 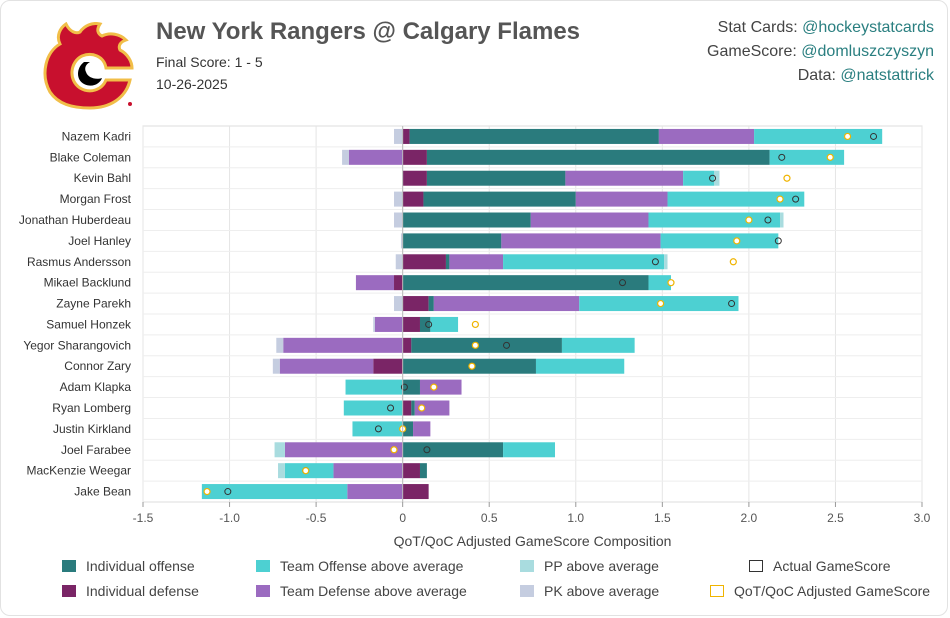 What do you see at coordinates (601, 566) in the screenshot?
I see `legend-label: PP above average` at bounding box center [601, 566].